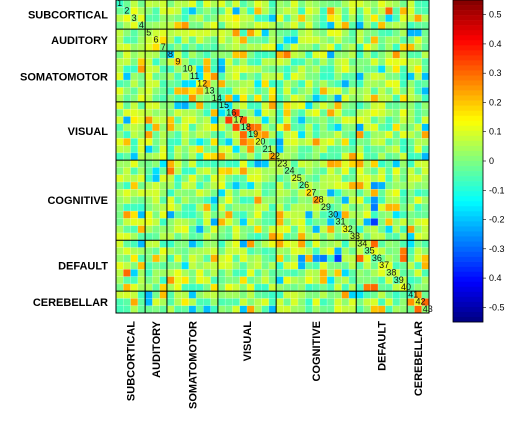 The image size is (522, 443). What do you see at coordinates (391, 273) in the screenshot?
I see `node-index-label: 38` at bounding box center [391, 273].